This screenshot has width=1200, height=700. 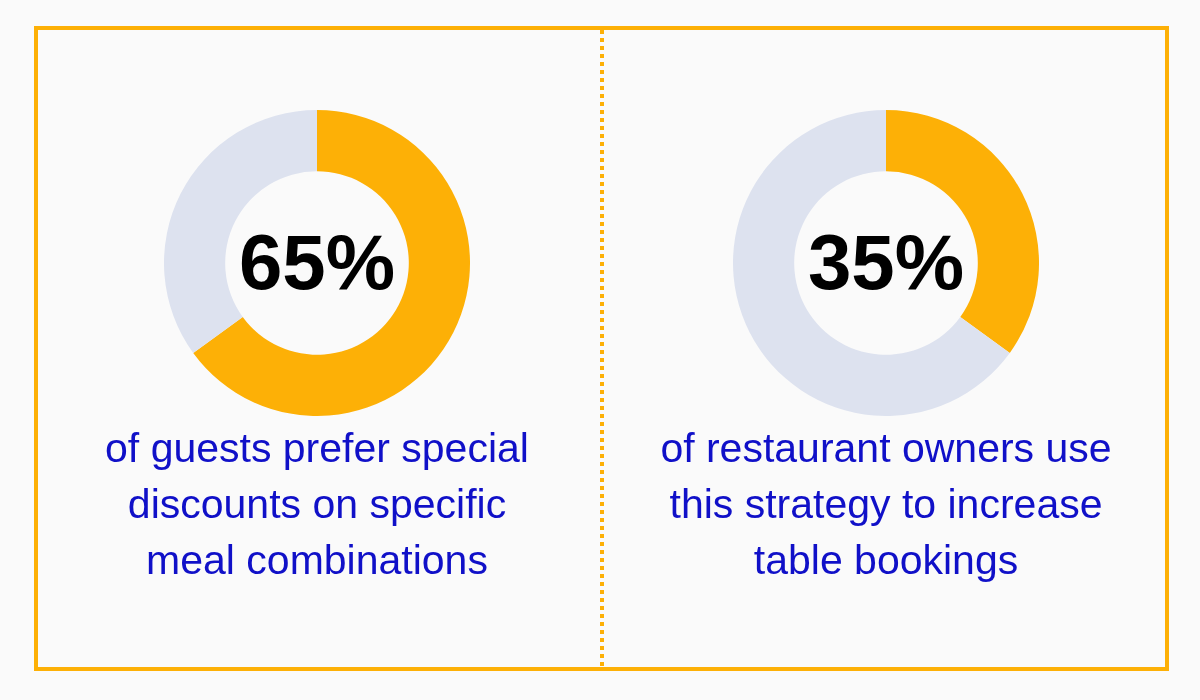 I want to click on text: 35%, so click(x=886, y=261).